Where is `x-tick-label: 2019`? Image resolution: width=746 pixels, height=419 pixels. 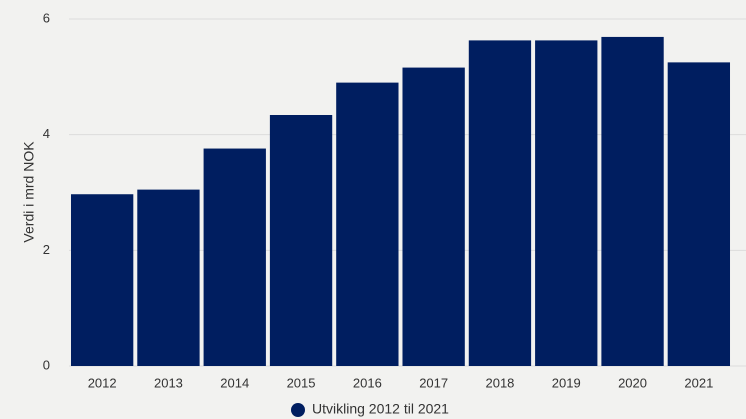
x-tick-label: 2019 is located at coordinates (566, 382).